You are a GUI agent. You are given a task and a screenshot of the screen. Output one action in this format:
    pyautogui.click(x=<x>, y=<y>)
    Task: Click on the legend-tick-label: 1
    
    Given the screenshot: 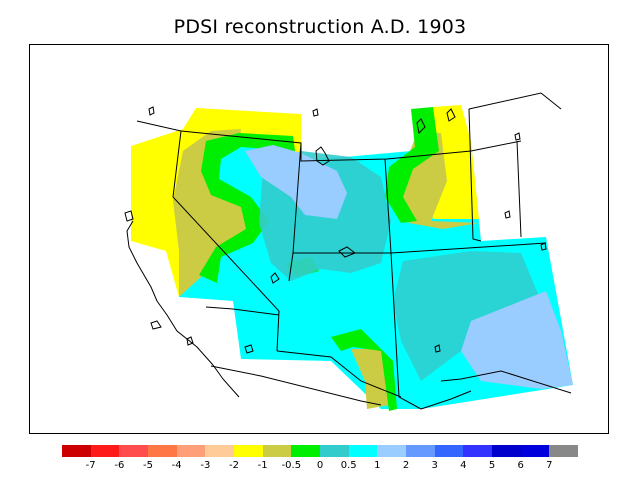 What is the action you would take?
    pyautogui.click(x=377, y=465)
    